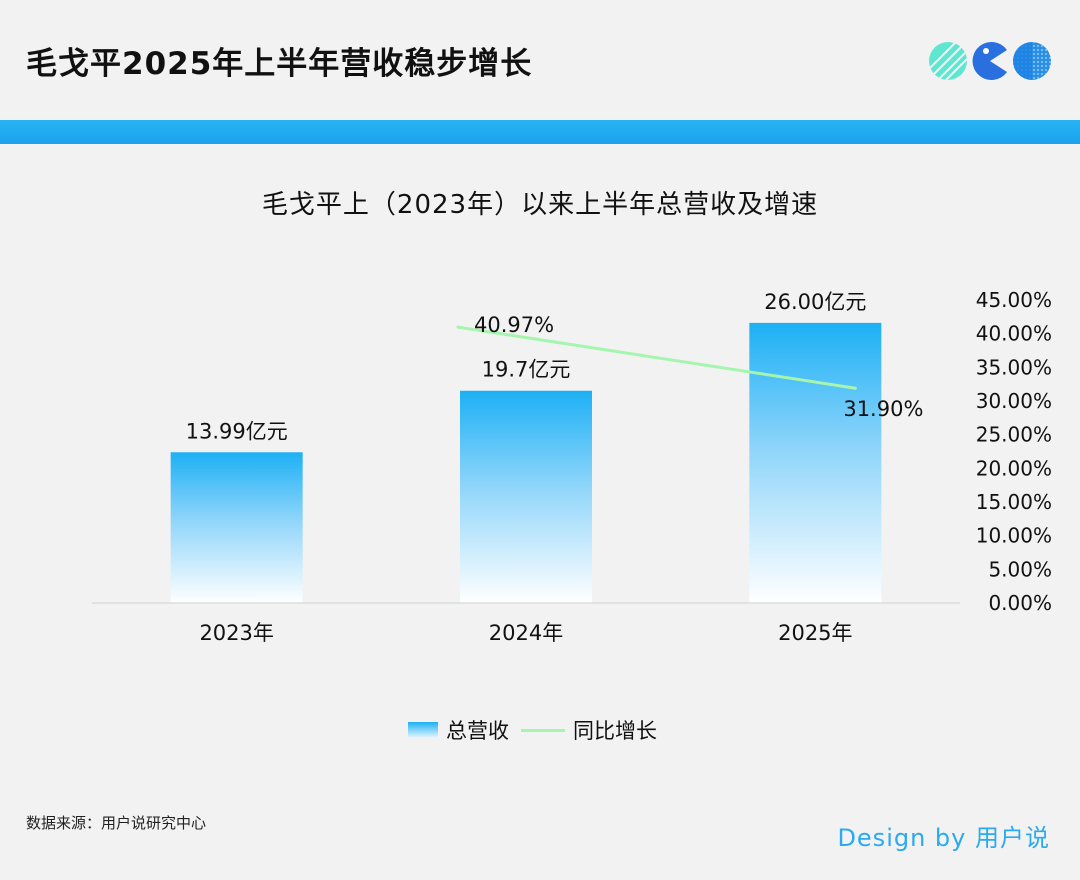  Describe the element at coordinates (1032, 61) in the screenshot. I see `dotted-circle-icon` at that location.